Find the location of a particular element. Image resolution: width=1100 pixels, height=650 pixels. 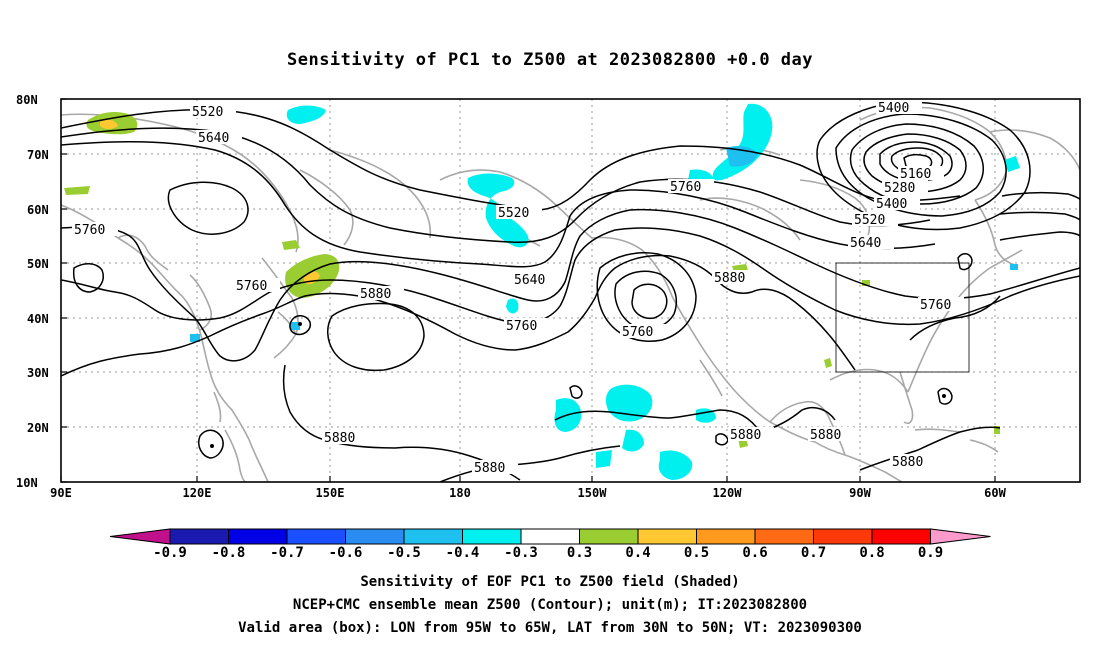

y-tick-label: 50N is located at coordinates (38, 264).